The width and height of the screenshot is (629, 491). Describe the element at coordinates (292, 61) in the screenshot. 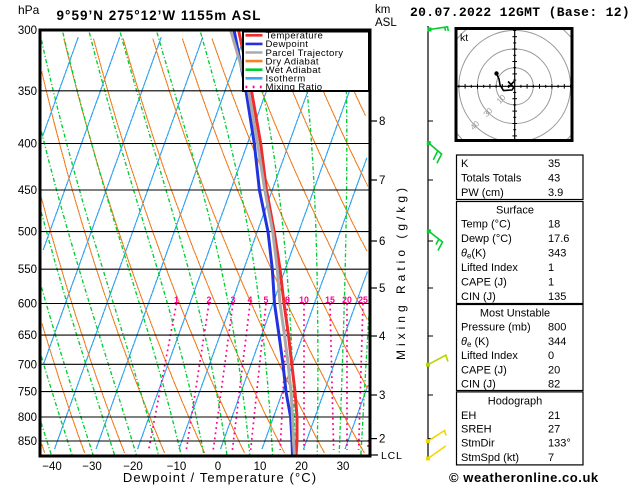

I see `svg-text: Dry Adiabat` at that location.